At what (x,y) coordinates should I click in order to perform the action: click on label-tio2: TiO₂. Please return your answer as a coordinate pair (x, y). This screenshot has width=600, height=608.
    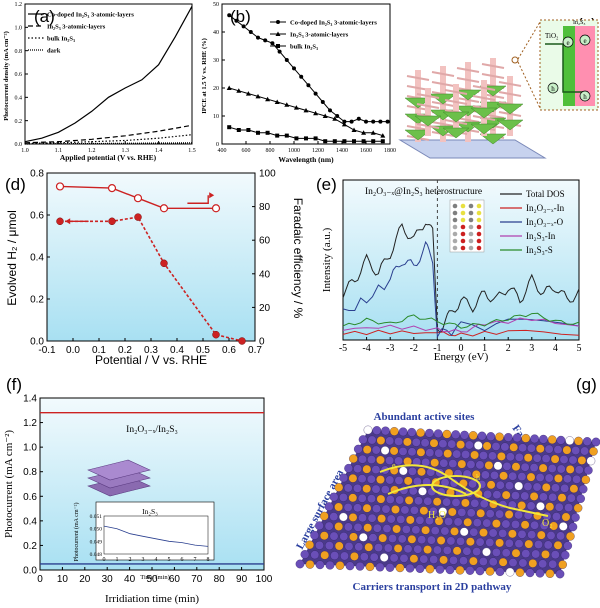
    Looking at the image, I should click on (552, 36).